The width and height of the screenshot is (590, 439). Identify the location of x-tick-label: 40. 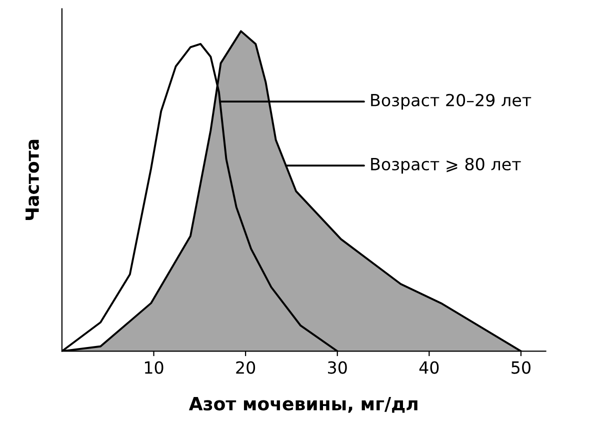
(429, 367).